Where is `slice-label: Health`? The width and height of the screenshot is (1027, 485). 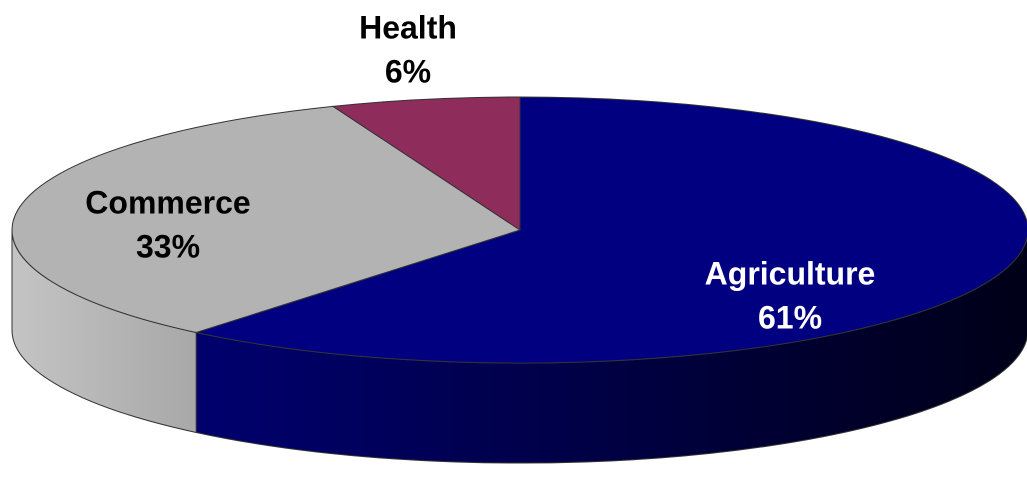 slice-label: Health is located at coordinates (408, 27).